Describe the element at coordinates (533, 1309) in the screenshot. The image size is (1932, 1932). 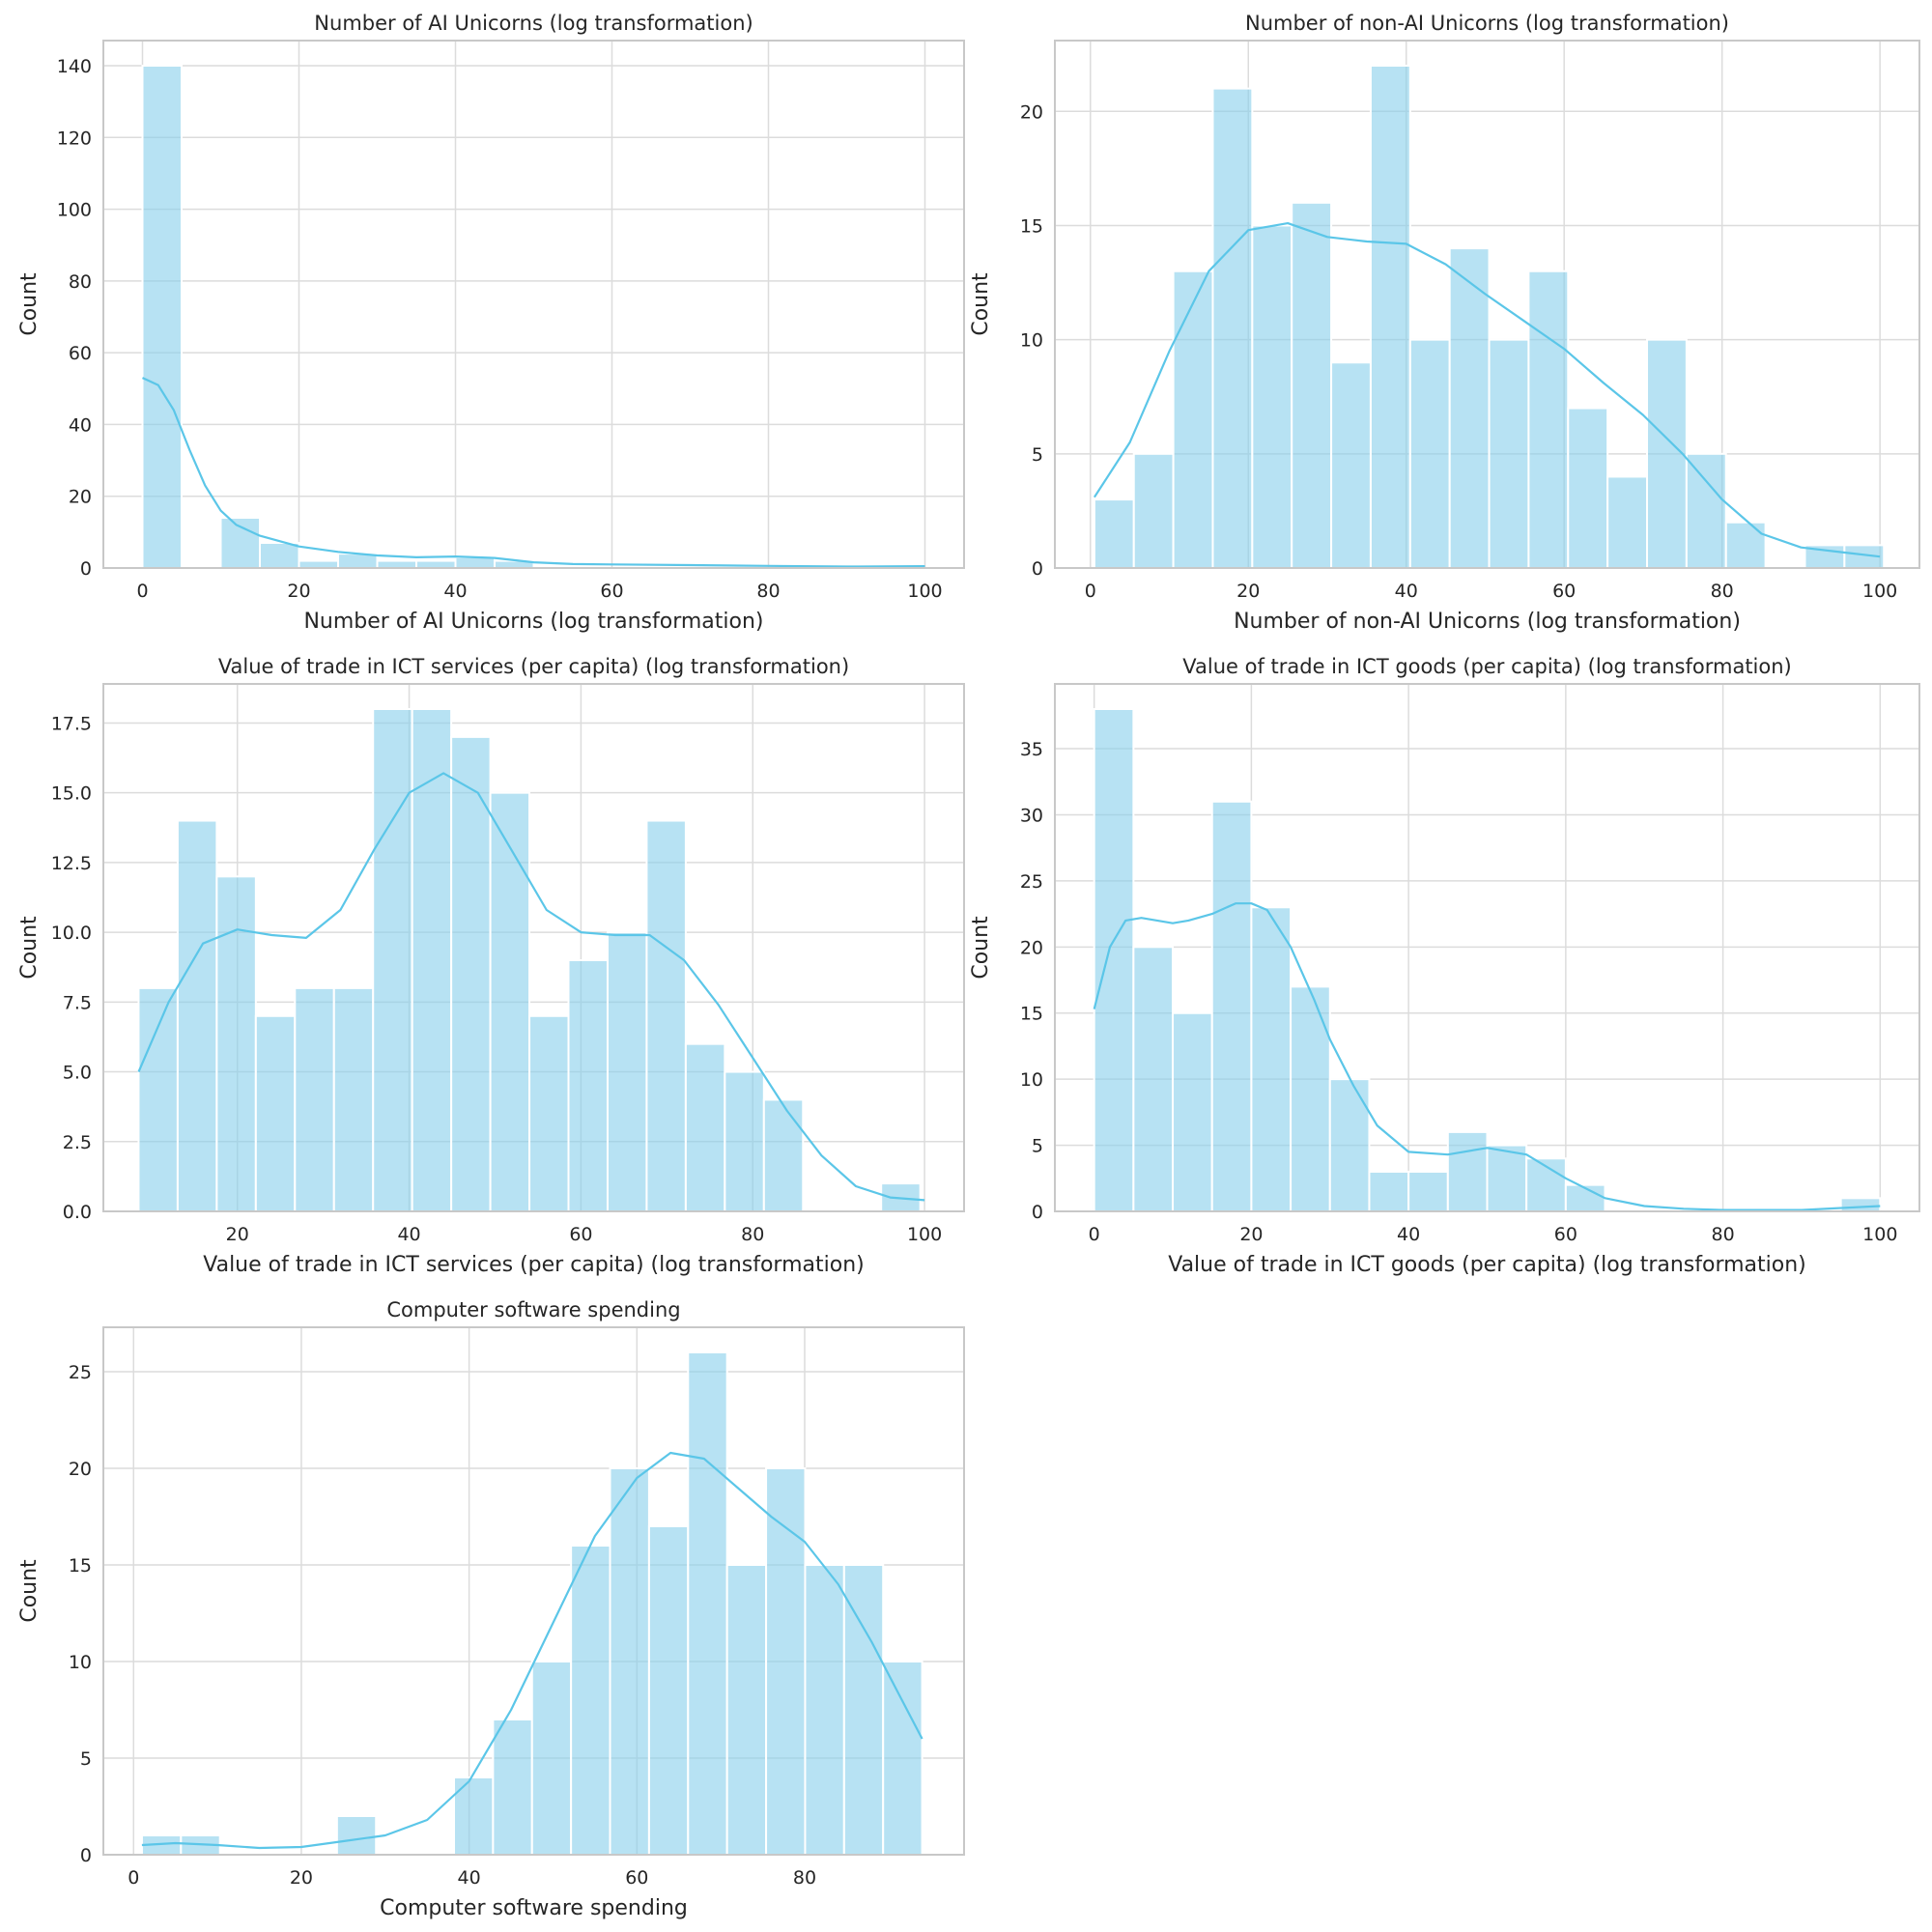
I see `chart-title: Computer software spending` at that location.